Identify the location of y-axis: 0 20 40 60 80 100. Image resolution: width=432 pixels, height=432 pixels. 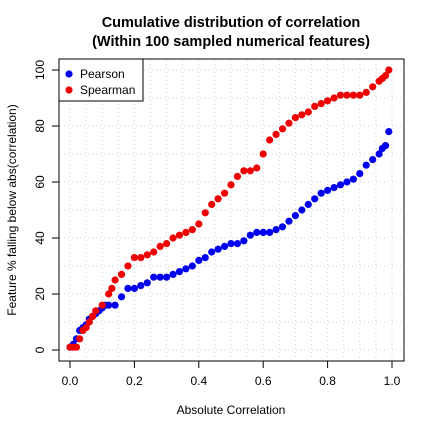
(46, 206).